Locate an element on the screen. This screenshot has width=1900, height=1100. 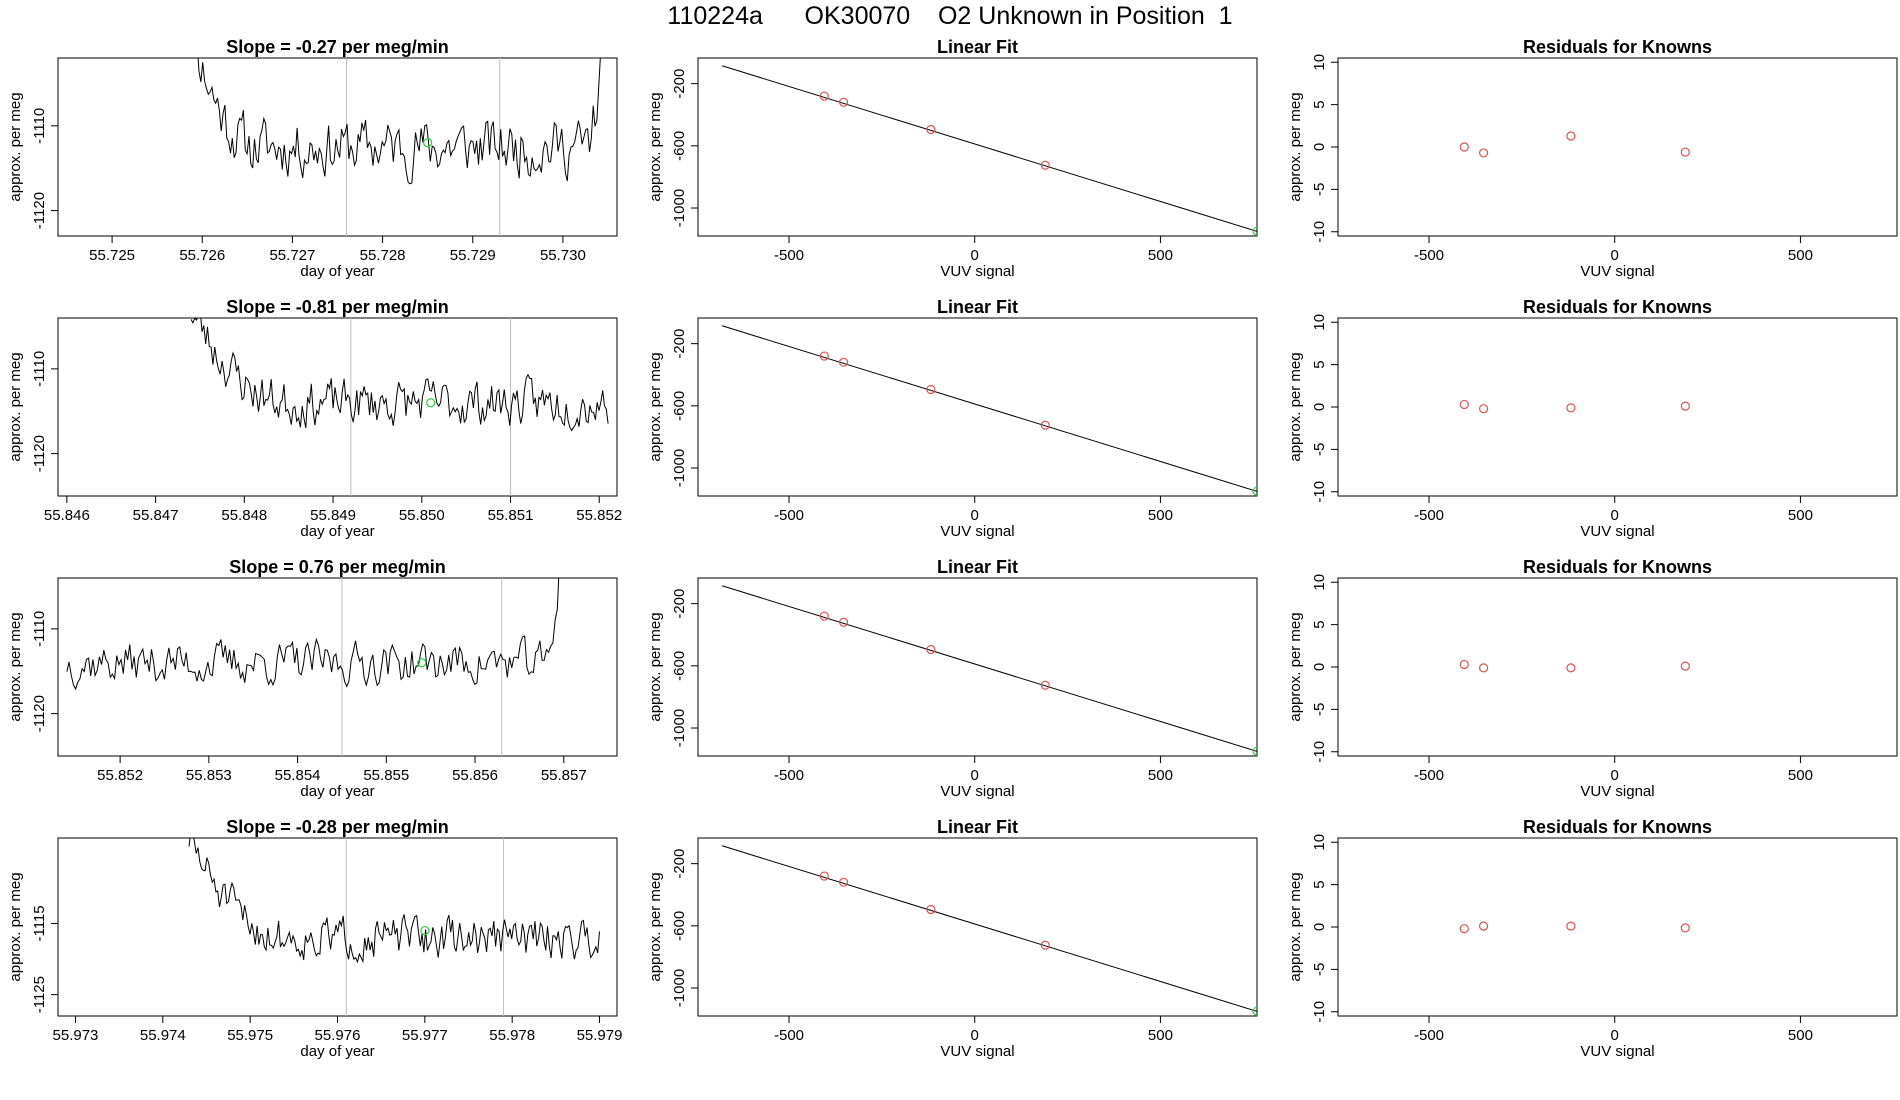
chart-title: Residuals for Knowns is located at coordinates (1617, 307).